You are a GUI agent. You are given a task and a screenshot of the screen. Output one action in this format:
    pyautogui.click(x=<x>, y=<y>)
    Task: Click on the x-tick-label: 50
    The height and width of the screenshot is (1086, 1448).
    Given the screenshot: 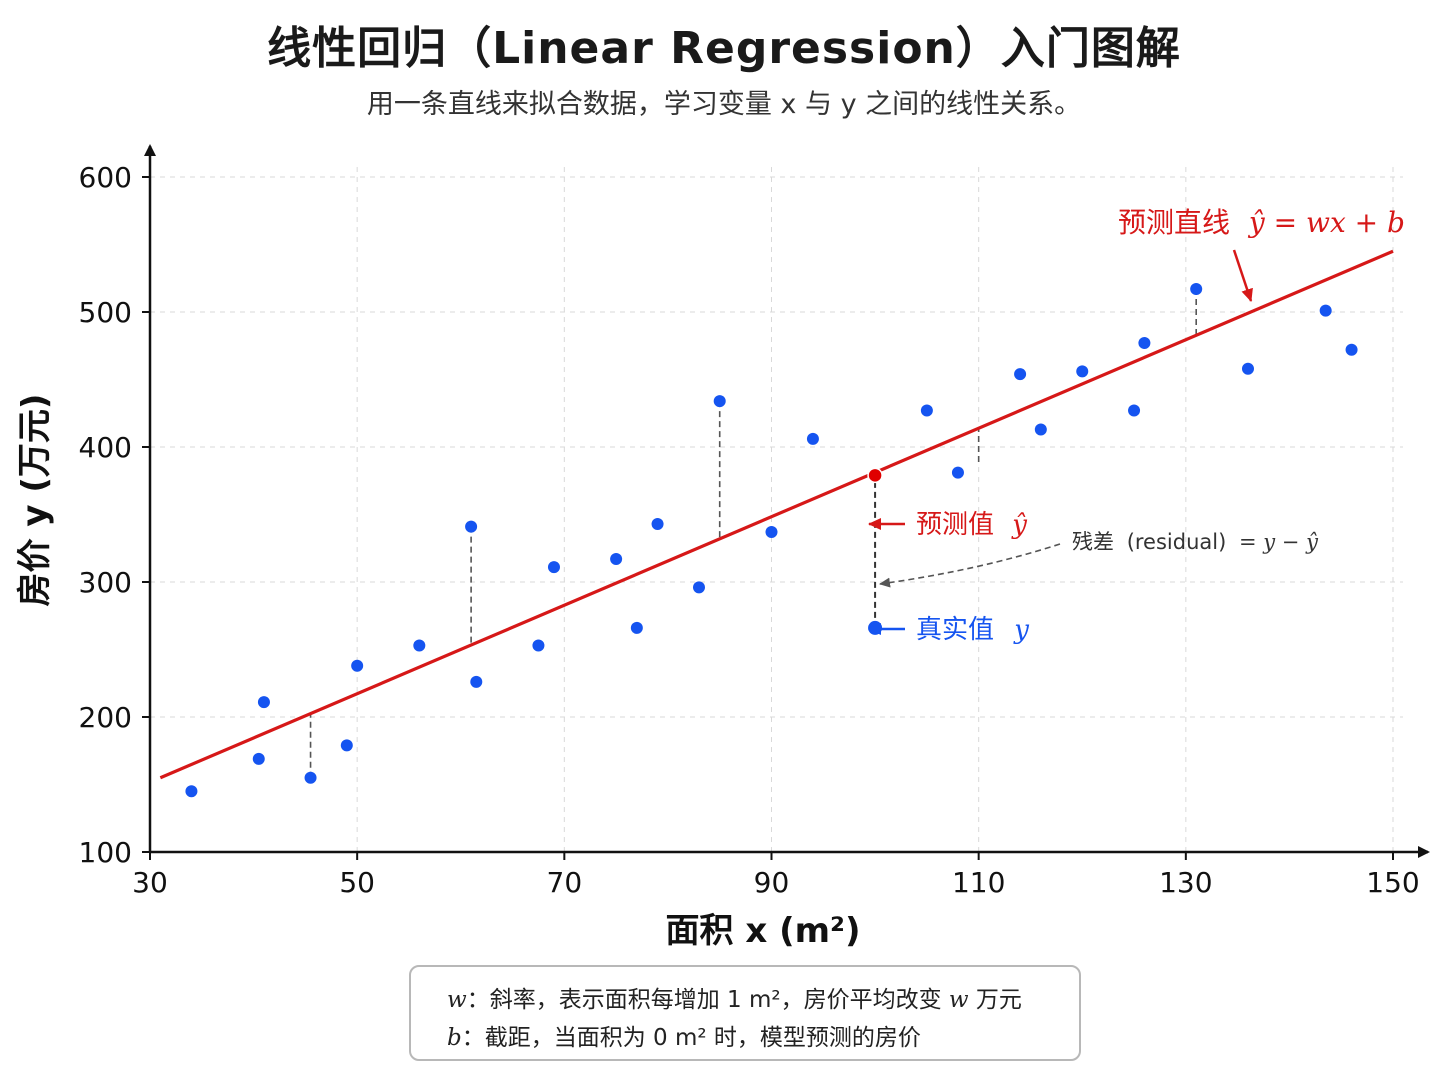 What is the action you would take?
    pyautogui.click(x=357, y=882)
    